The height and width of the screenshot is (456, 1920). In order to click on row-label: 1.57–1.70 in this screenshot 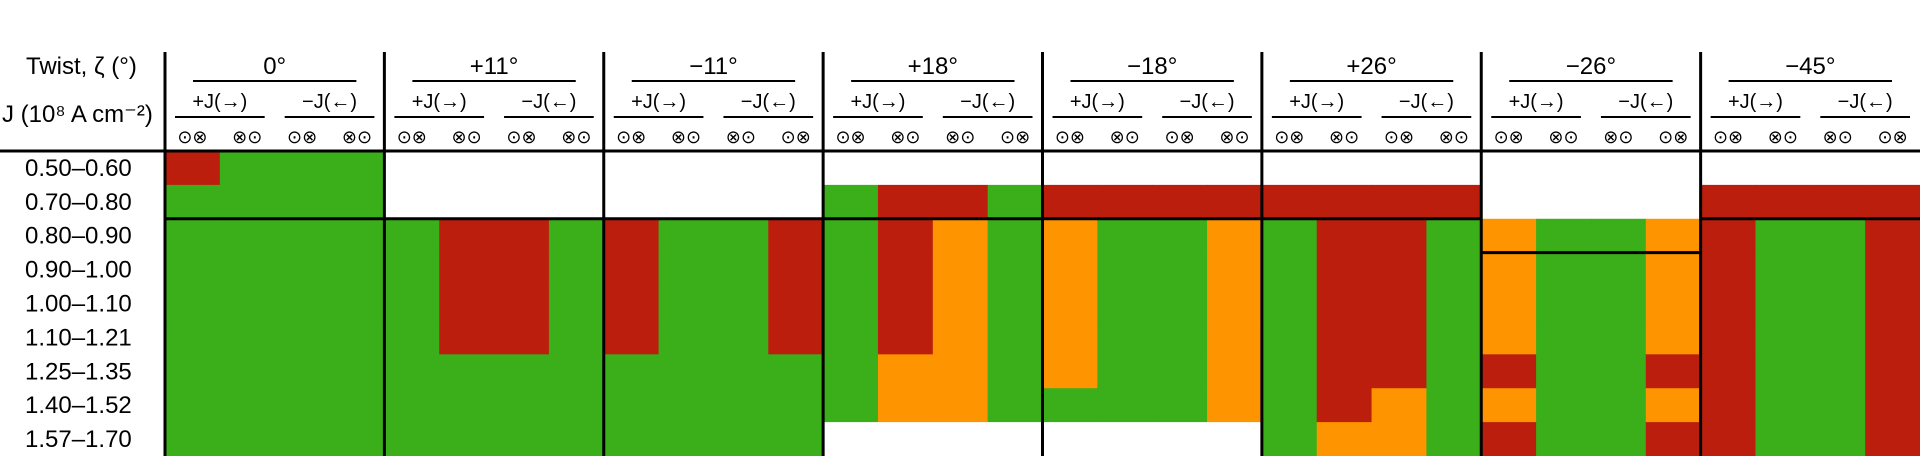, I will do `click(78, 439)`.